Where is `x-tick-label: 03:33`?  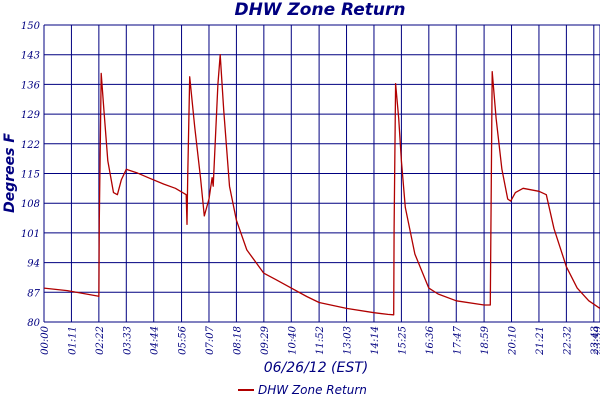 x-tick-label: 03:33 is located at coordinates (127, 340).